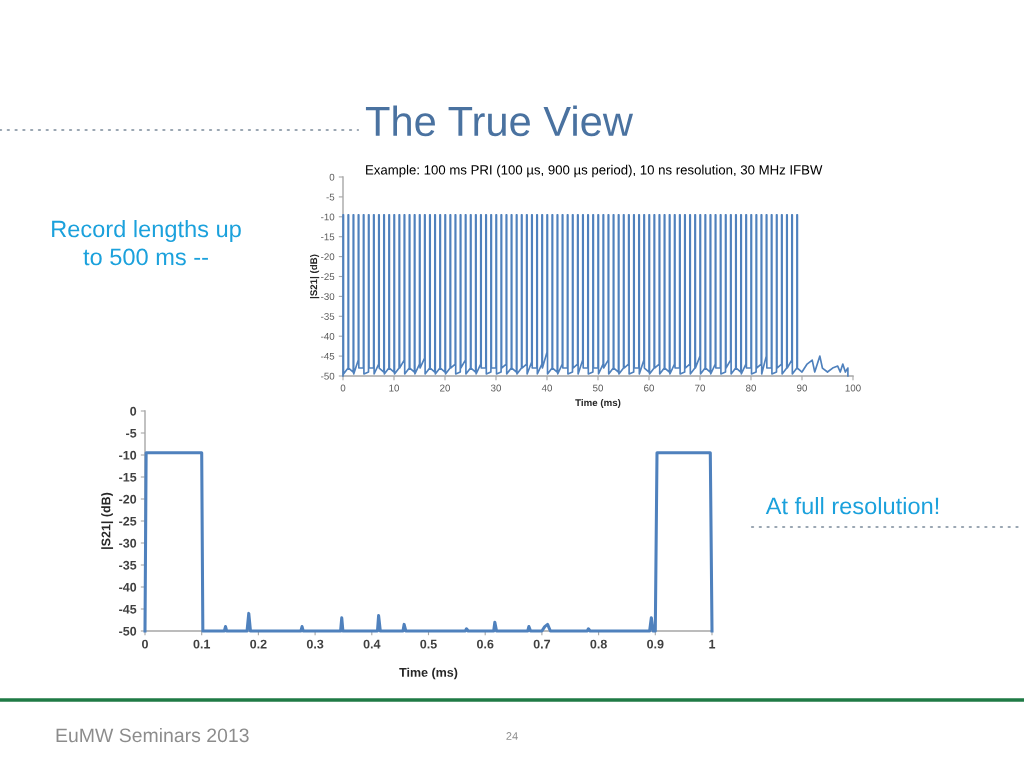  What do you see at coordinates (751, 388) in the screenshot?
I see `x-tick-label: 80` at bounding box center [751, 388].